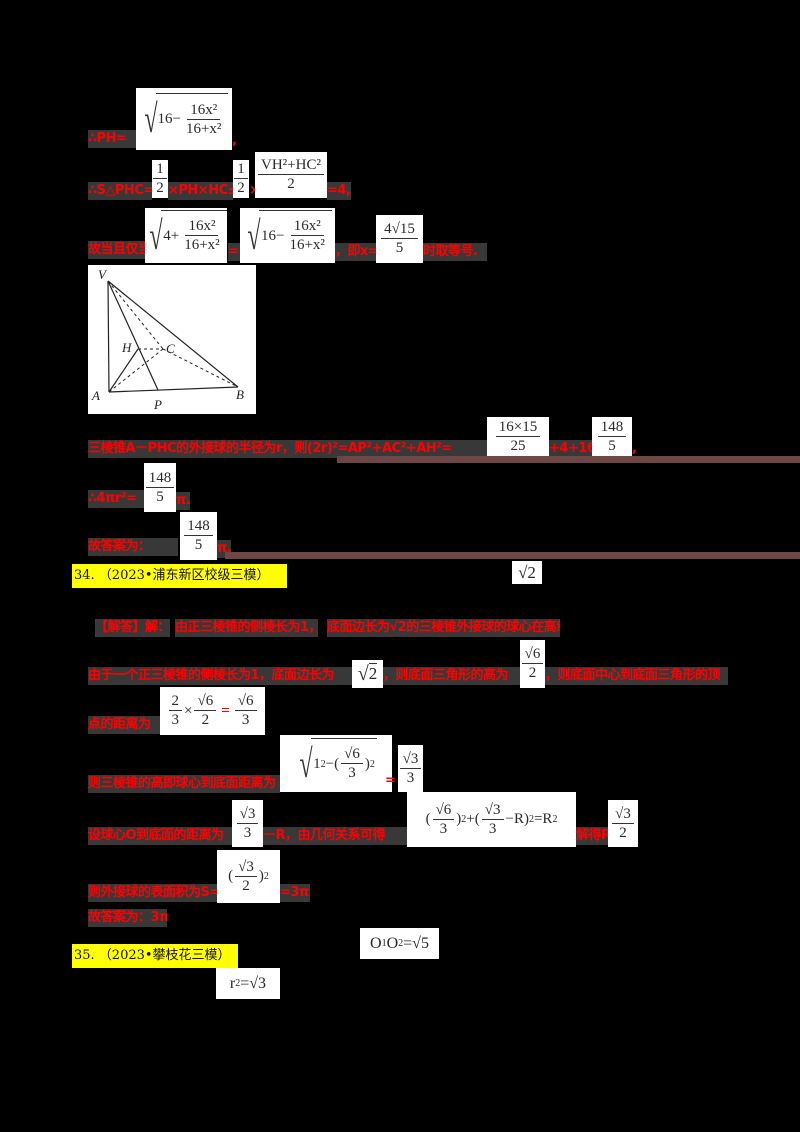 This screenshot has height=1132, width=800. I want to click on formula-header-sqrt2: √2, so click(527, 572).